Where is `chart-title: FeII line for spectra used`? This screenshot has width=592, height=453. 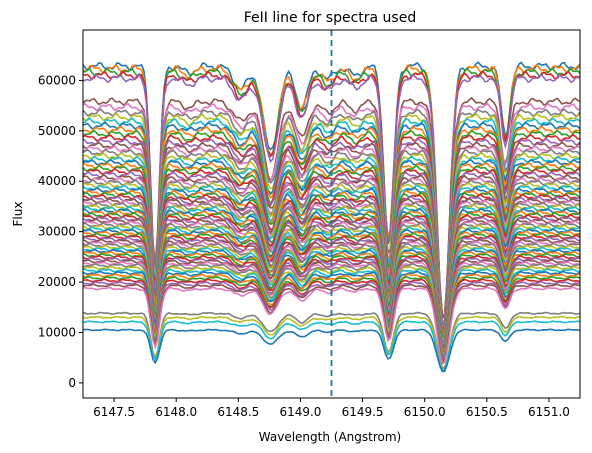
chart-title: FeII line for spectra used is located at coordinates (330, 18).